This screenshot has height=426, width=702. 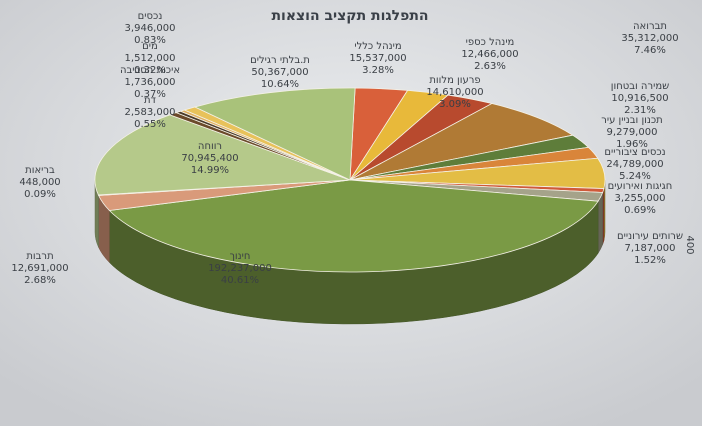 I want to click on slice-label: בריאות, so click(x=40, y=170).